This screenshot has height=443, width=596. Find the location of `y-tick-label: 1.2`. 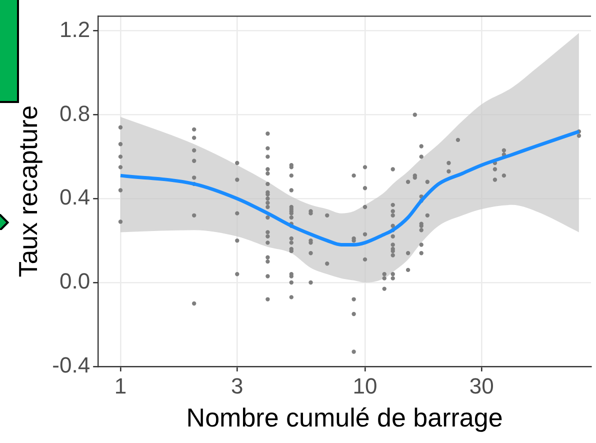

y-tick-label: 1.2 is located at coordinates (75, 29).